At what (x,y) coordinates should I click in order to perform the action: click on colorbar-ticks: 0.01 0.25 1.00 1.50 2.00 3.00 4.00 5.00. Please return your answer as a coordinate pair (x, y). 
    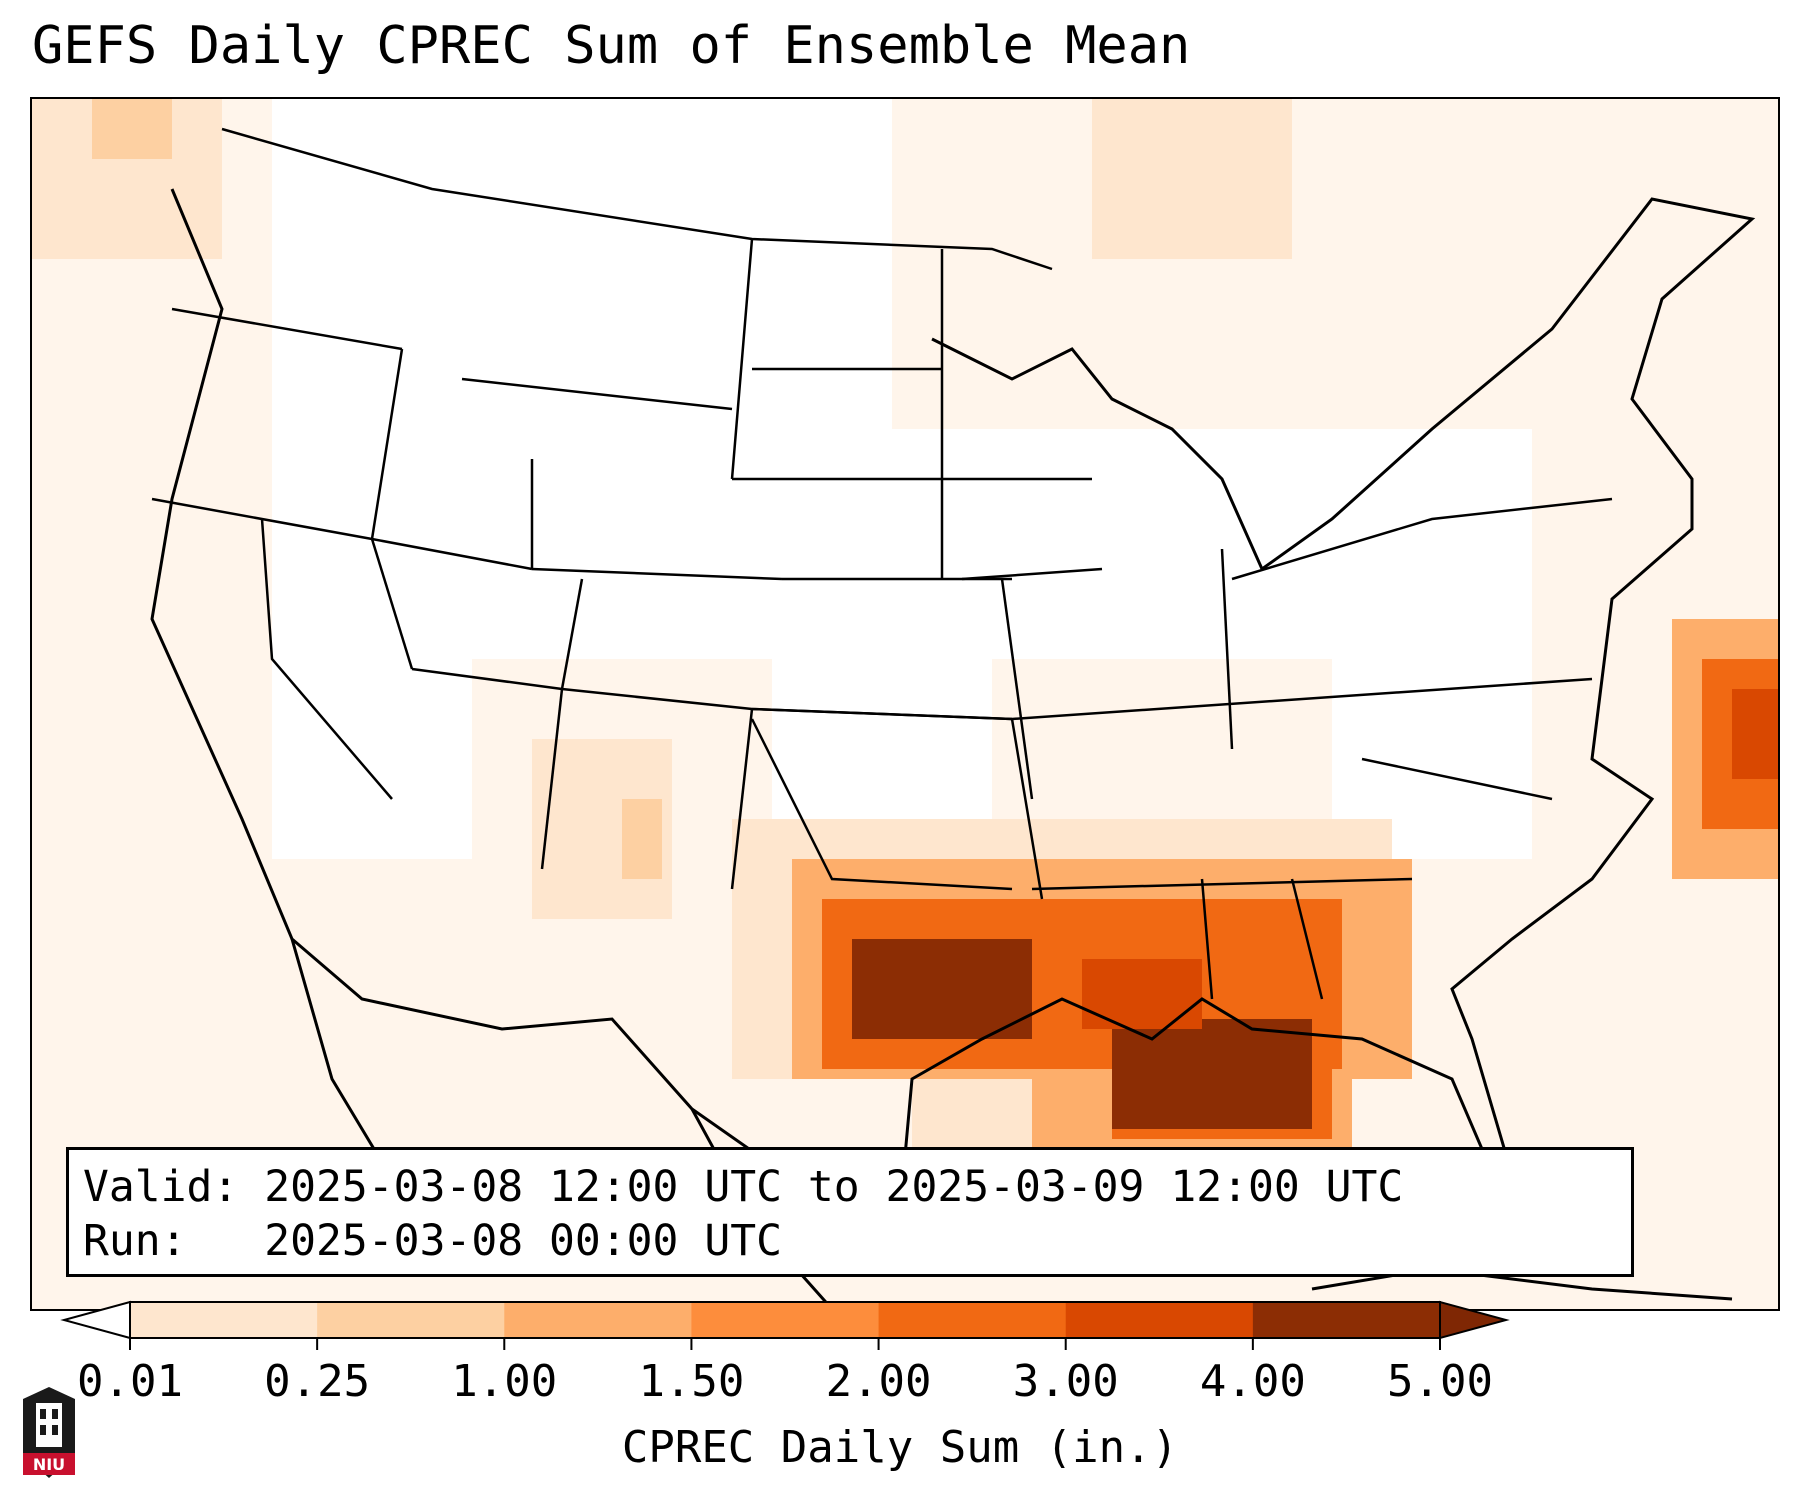
    Looking at the image, I should click on (785, 1372).